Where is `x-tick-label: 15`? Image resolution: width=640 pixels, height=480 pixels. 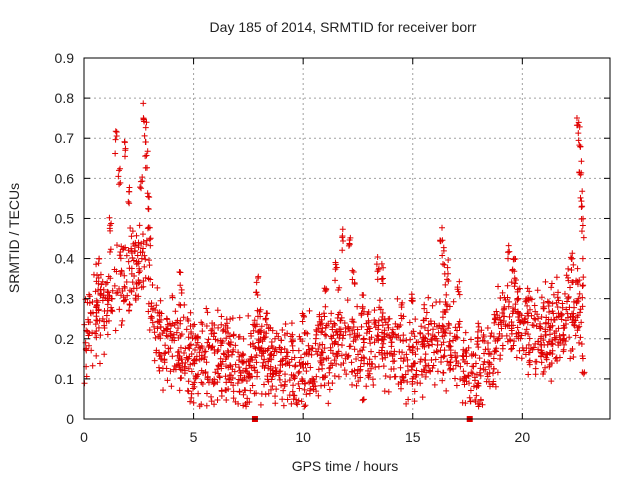 x-tick-label: 15 is located at coordinates (413, 437).